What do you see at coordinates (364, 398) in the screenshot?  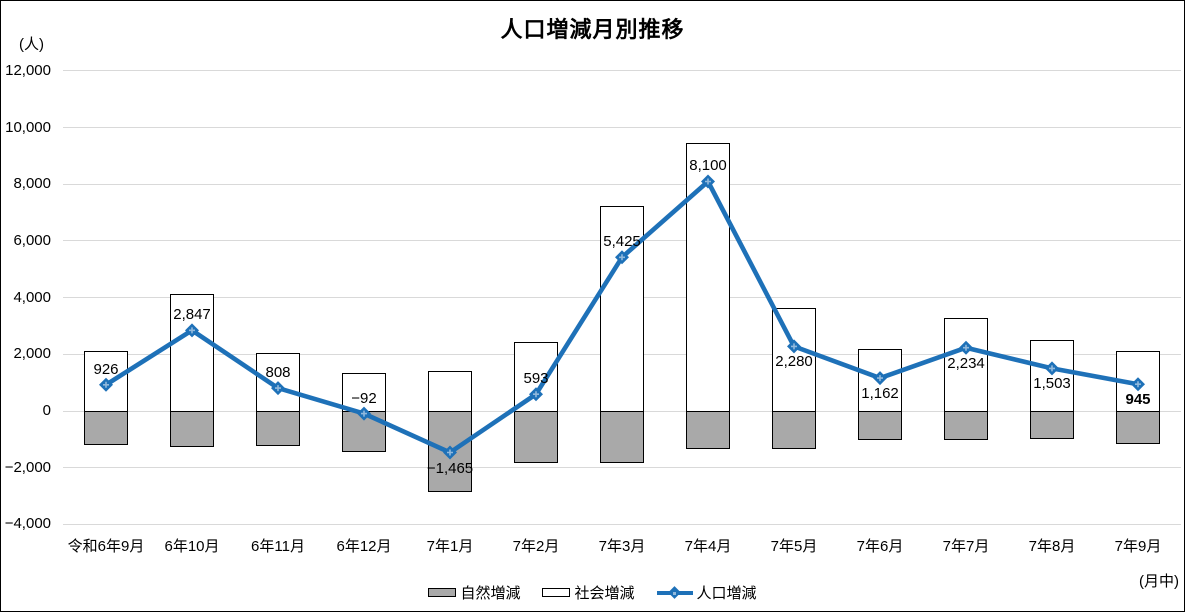 I see `data-label: −92` at bounding box center [364, 398].